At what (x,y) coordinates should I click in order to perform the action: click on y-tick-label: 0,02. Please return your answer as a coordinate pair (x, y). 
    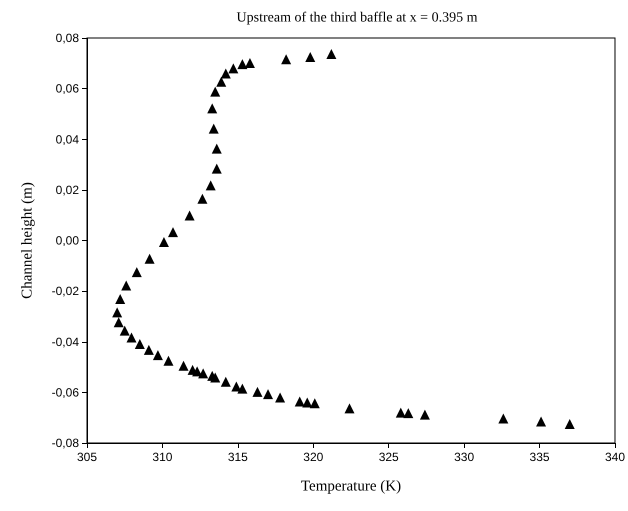
    Looking at the image, I should click on (68, 189).